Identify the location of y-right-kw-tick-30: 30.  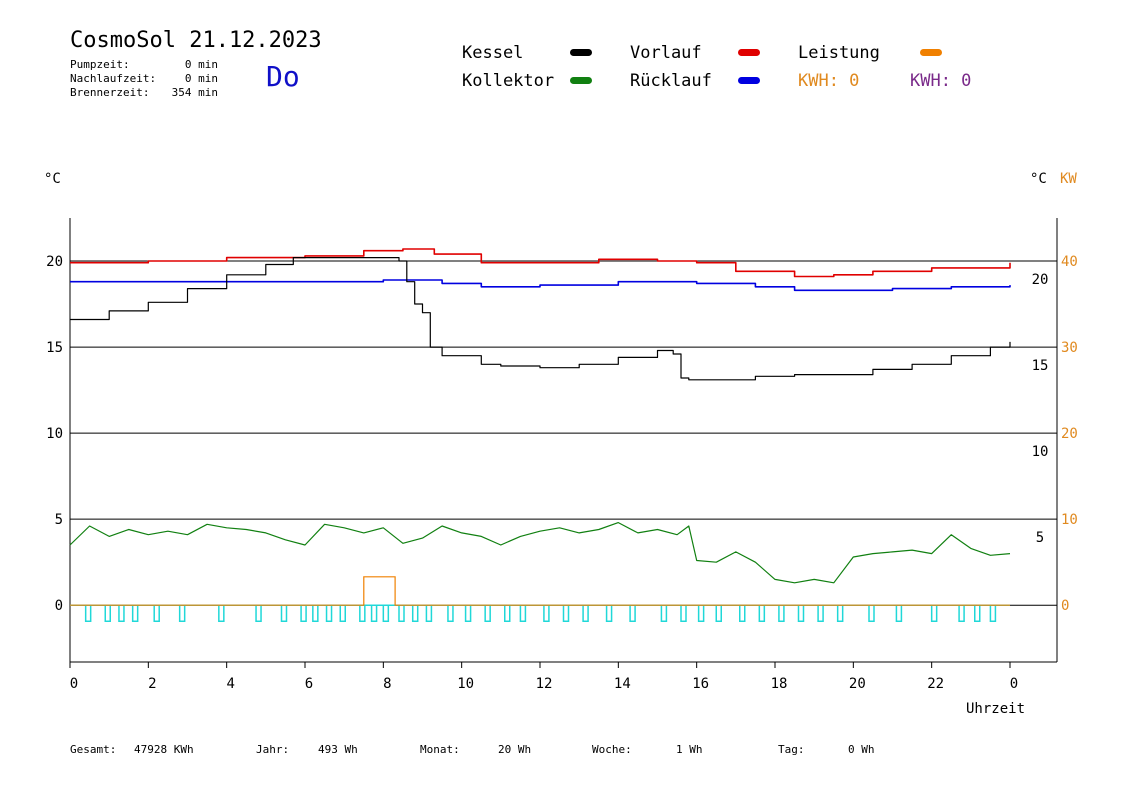
(1069, 348).